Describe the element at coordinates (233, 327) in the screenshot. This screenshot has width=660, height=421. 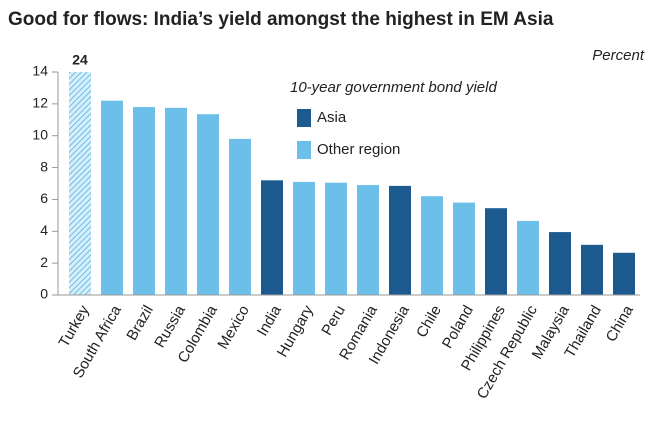
I see `x-tick-label: Mexico` at that location.